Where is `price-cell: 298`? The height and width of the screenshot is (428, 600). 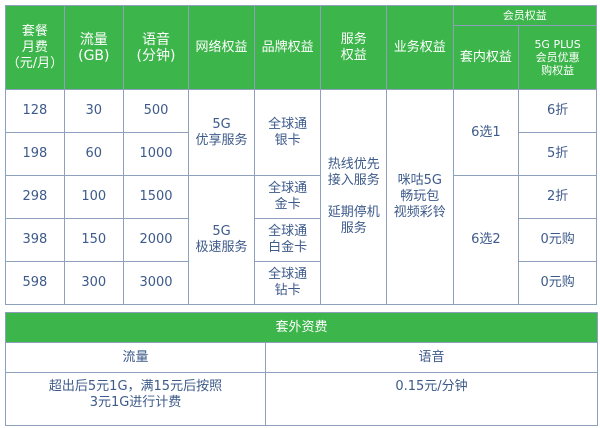 price-cell: 298 is located at coordinates (35, 197).